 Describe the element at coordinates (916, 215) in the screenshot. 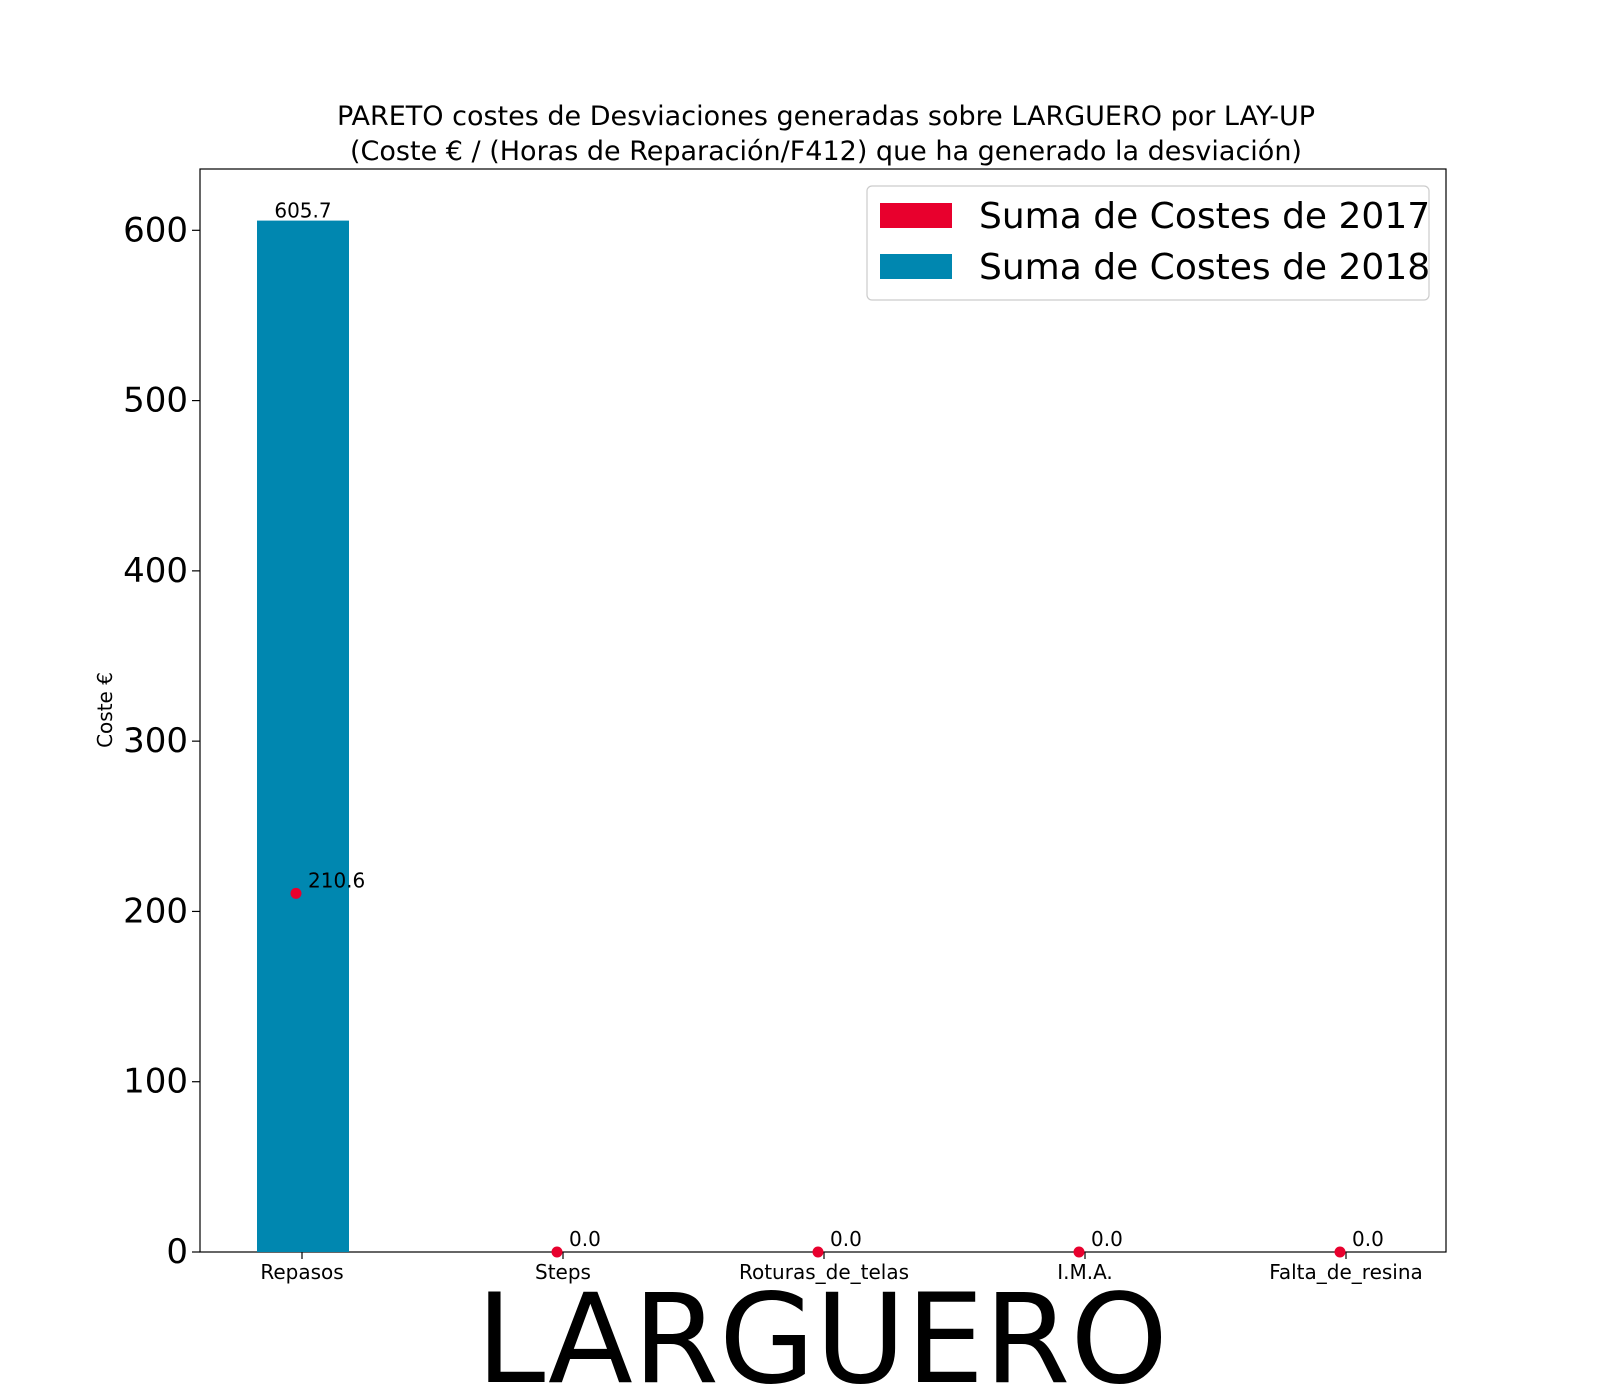

I see `legend-swatch-2017` at that location.